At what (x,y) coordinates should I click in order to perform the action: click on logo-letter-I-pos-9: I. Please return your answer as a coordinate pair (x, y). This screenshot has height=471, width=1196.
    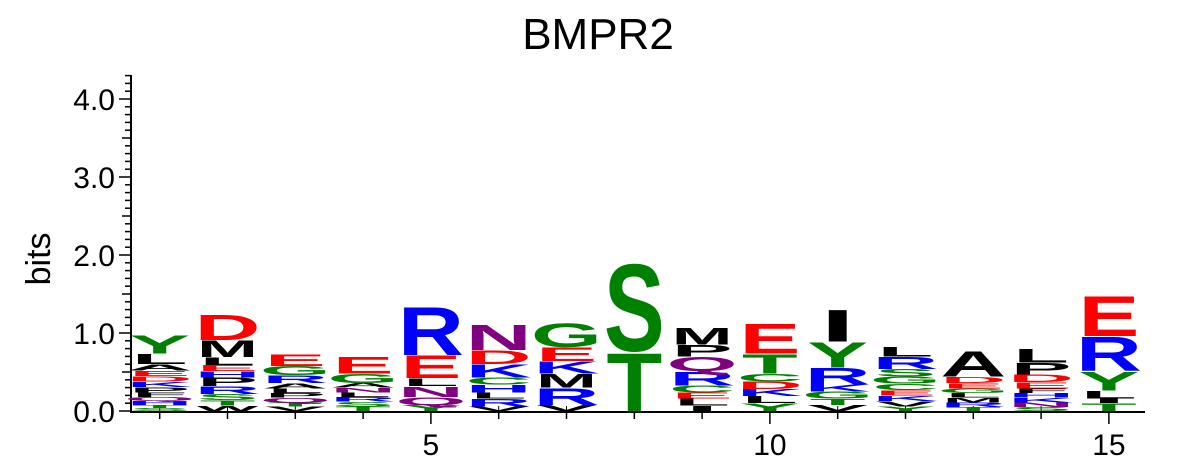
    Looking at the image, I should click on (702, 408).